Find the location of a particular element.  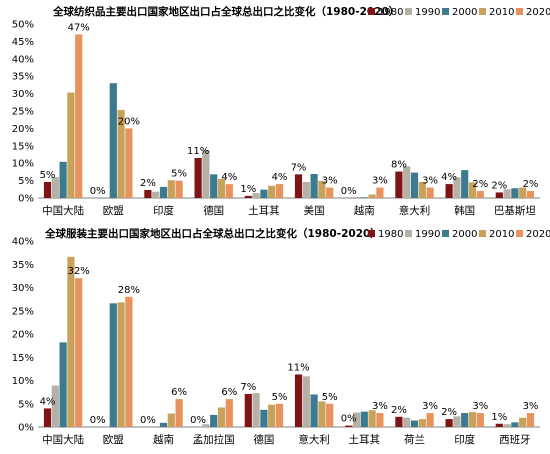

data-label: 7% is located at coordinates (248, 387).